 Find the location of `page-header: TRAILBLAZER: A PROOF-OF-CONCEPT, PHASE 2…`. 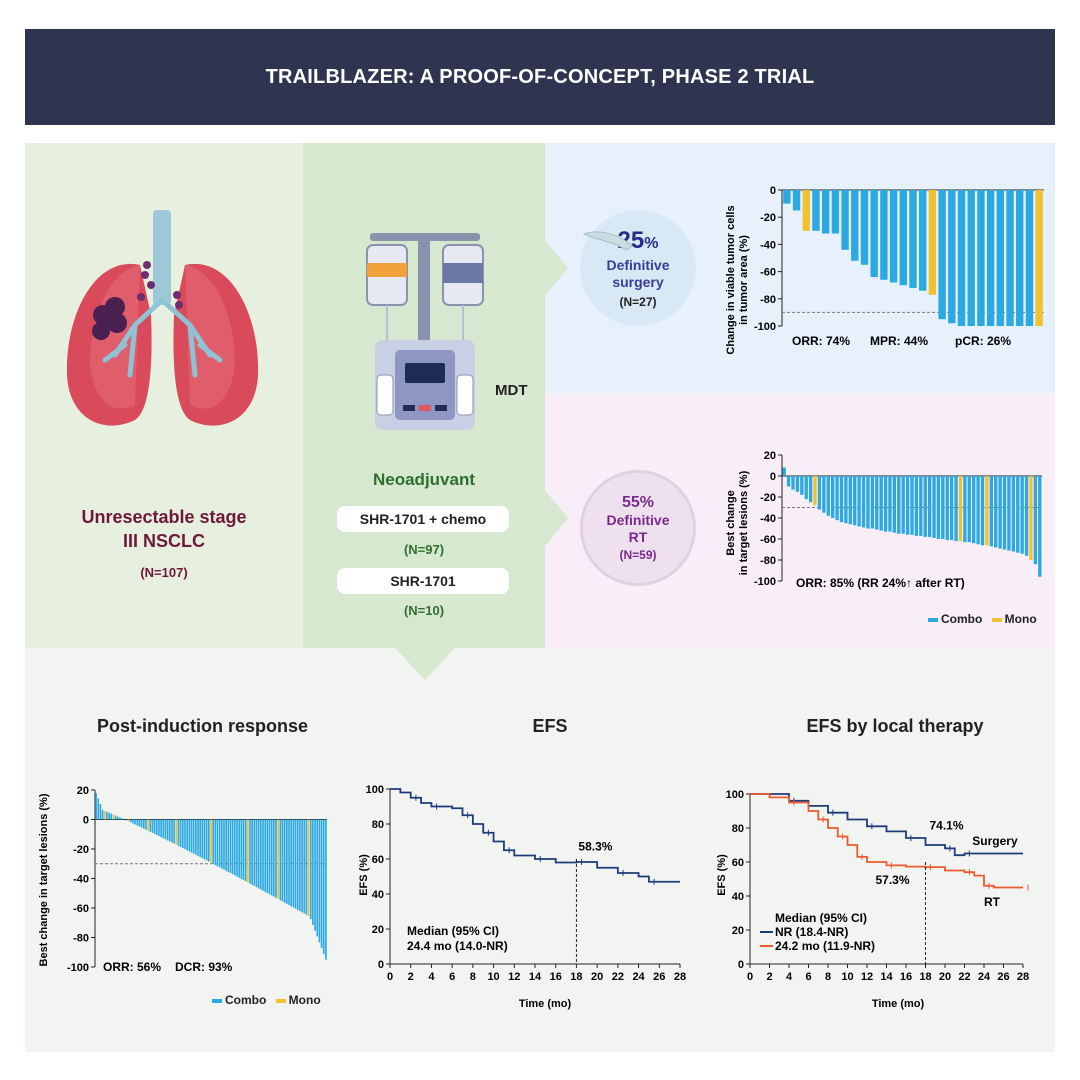

page-header: TRAILBLAZER: A PROOF-OF-CONCEPT, PHASE 2… is located at coordinates (540, 77).